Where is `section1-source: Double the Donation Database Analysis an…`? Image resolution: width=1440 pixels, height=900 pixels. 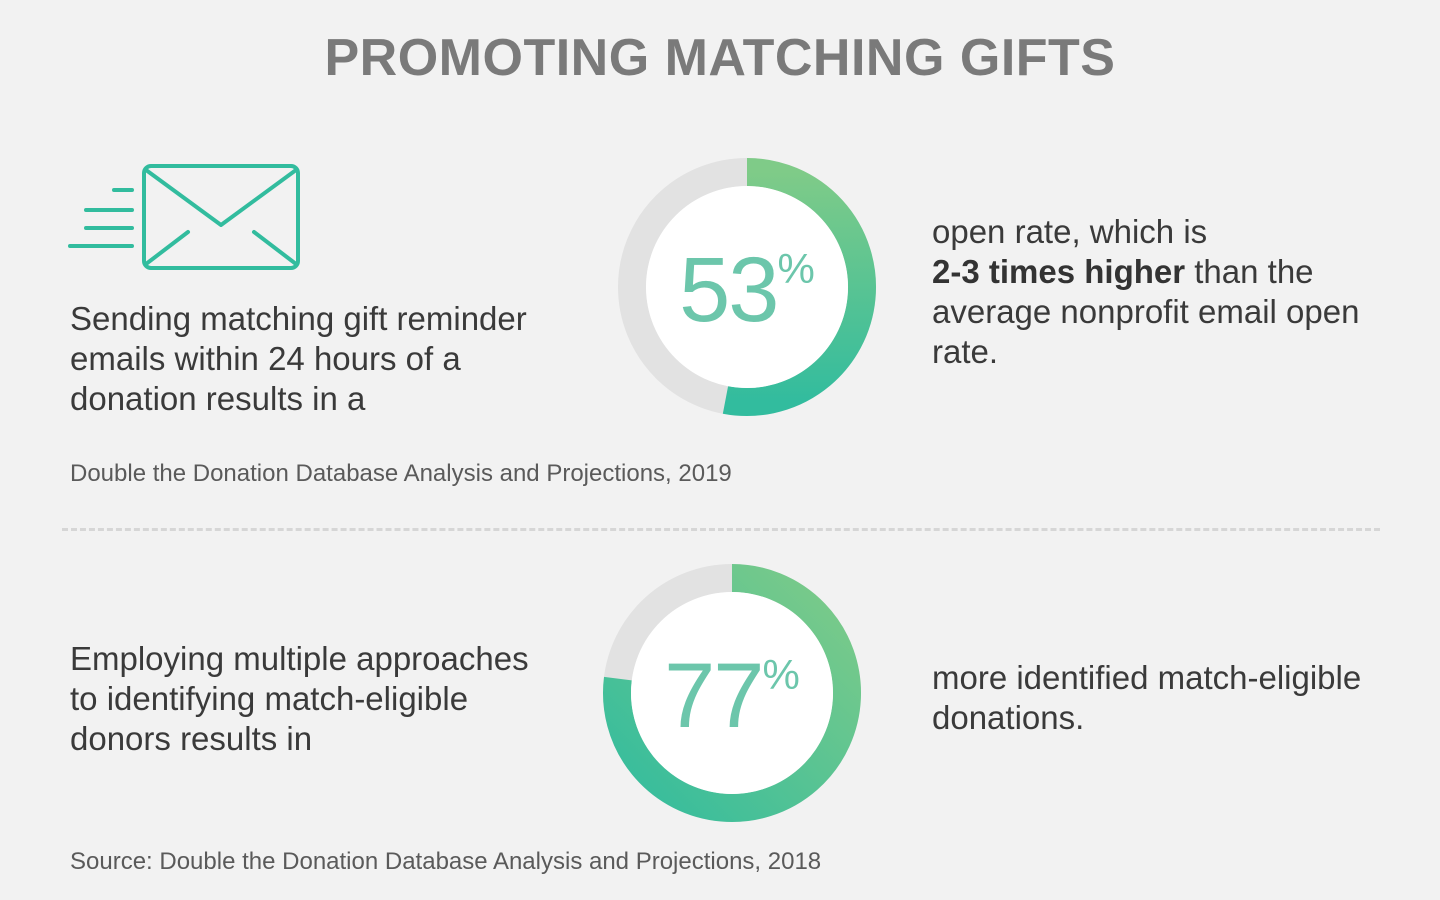
section1-source: Double the Donation Database Analysis an… is located at coordinates (401, 473).